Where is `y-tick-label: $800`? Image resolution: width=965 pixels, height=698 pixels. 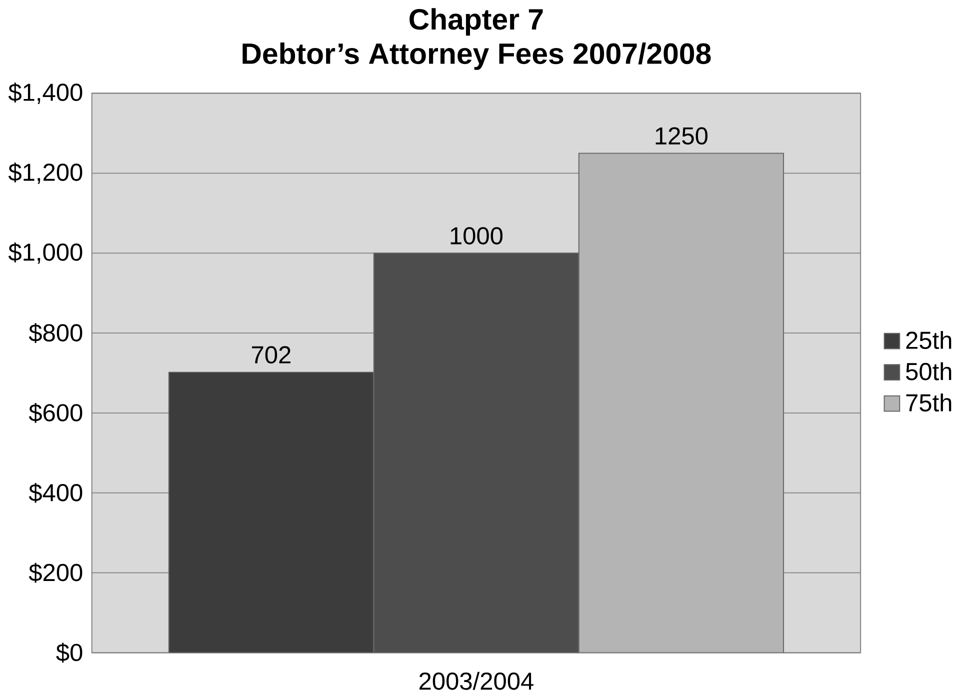
y-tick-label: $800 is located at coordinates (55, 333).